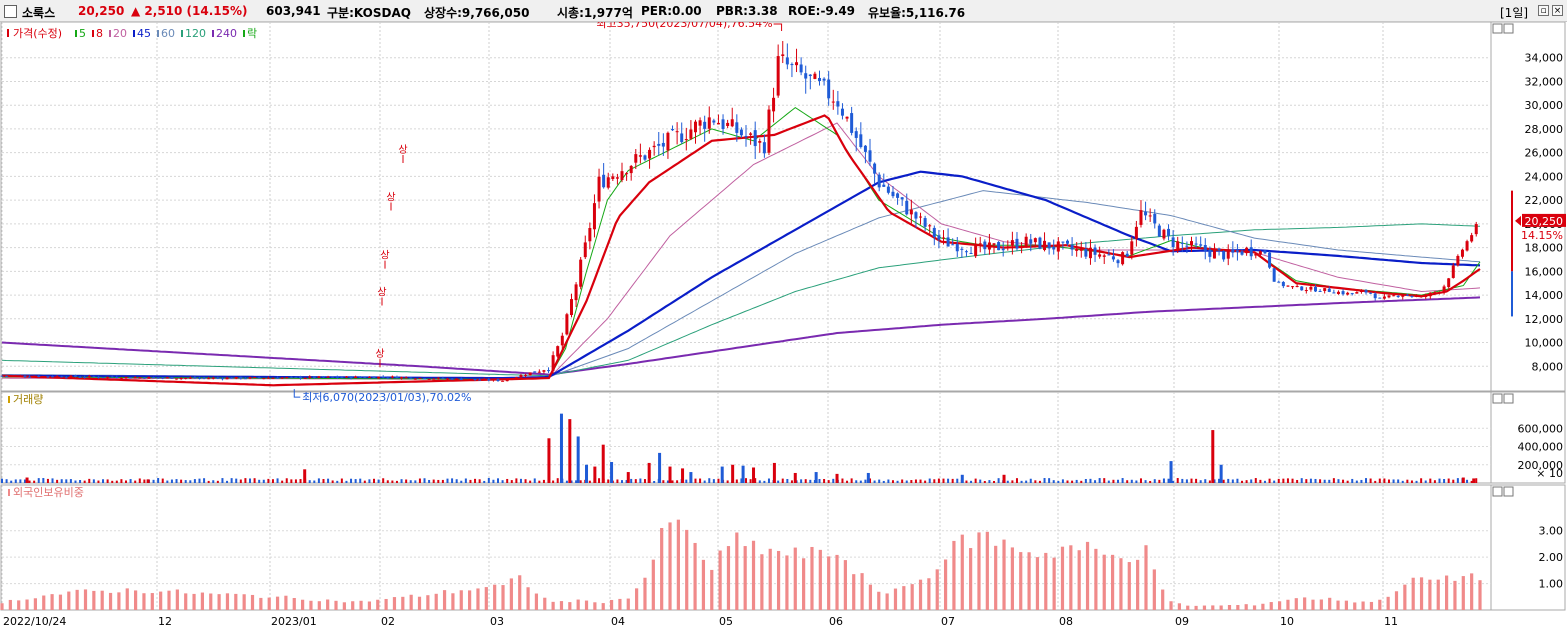 The width and height of the screenshot is (1567, 630). What do you see at coordinates (48, 492) in the screenshot?
I see `foreign-title: 외국인보유비중` at bounding box center [48, 492].